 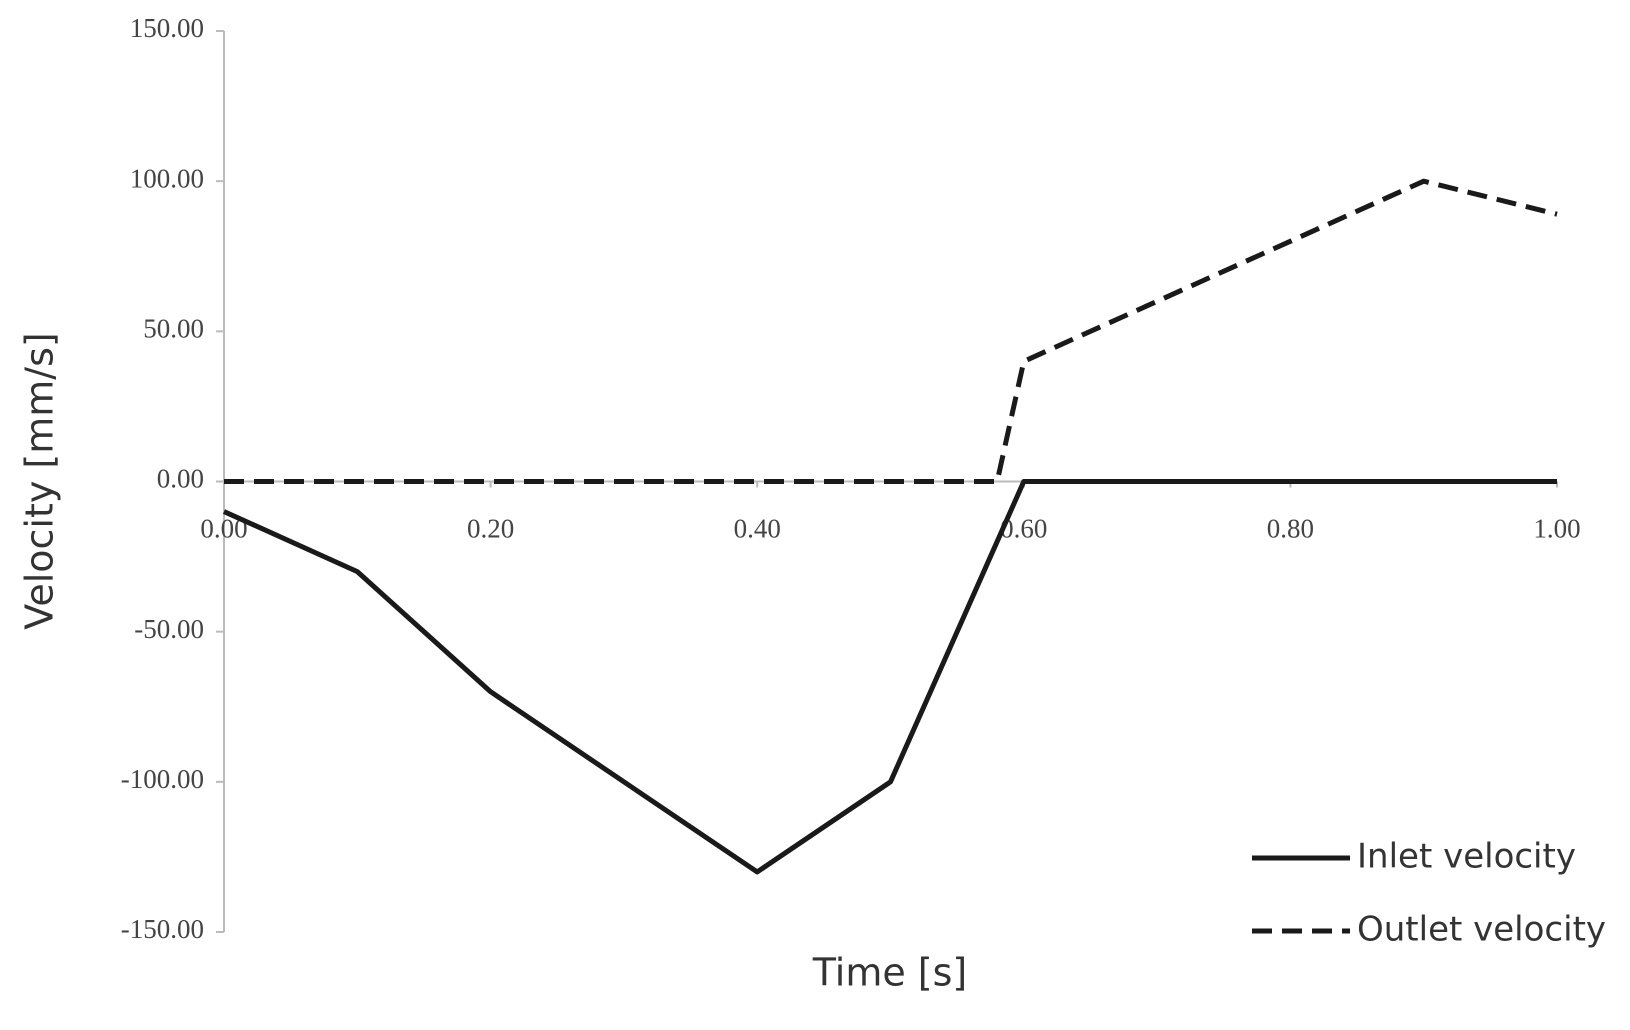 I want to click on y-tick-label: -100.00, so click(x=162, y=779).